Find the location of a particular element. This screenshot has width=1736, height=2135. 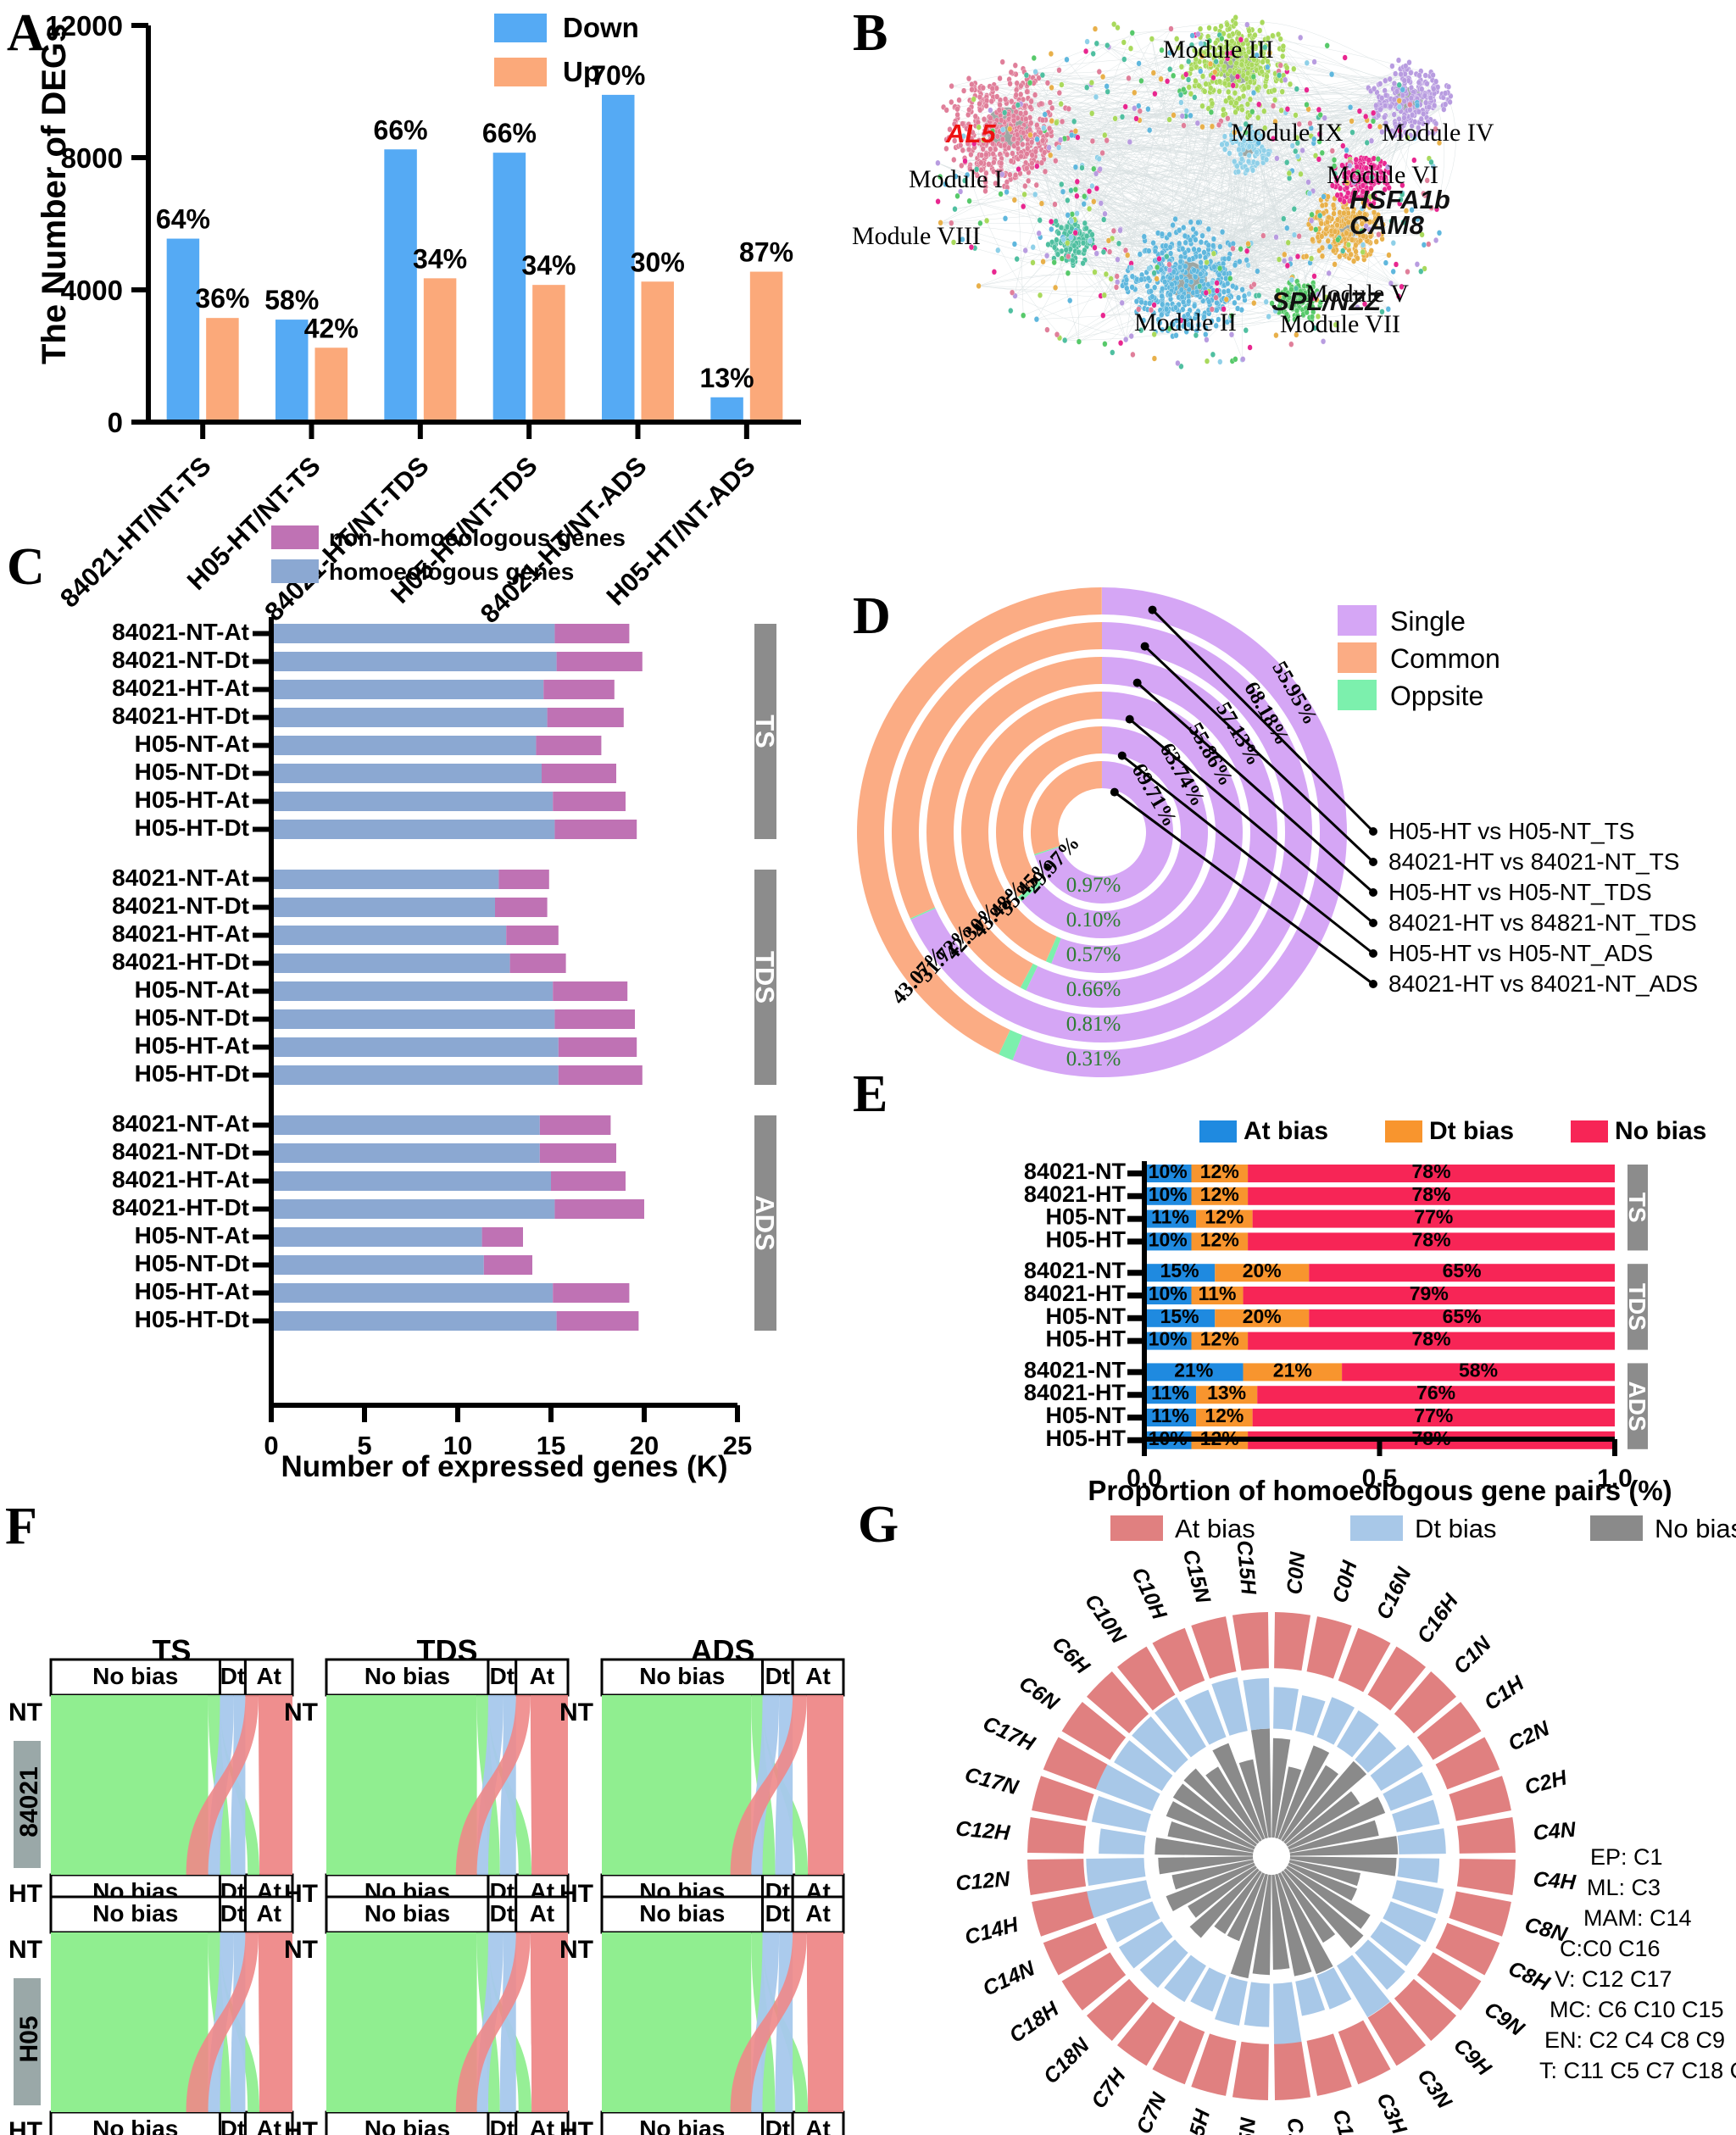

panel-b-label: B is located at coordinates (870, 33).